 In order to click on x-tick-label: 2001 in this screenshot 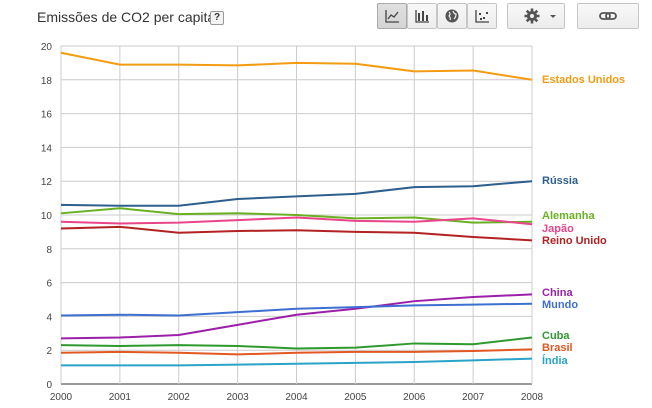, I will do `click(120, 397)`.